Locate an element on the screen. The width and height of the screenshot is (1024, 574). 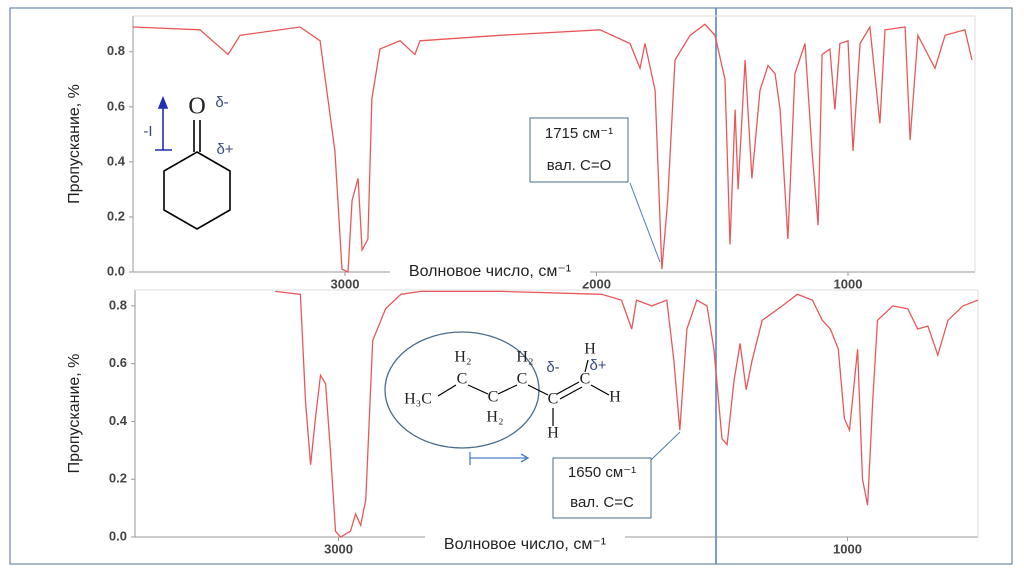
annotation-text: вал. C=C is located at coordinates (602, 502).